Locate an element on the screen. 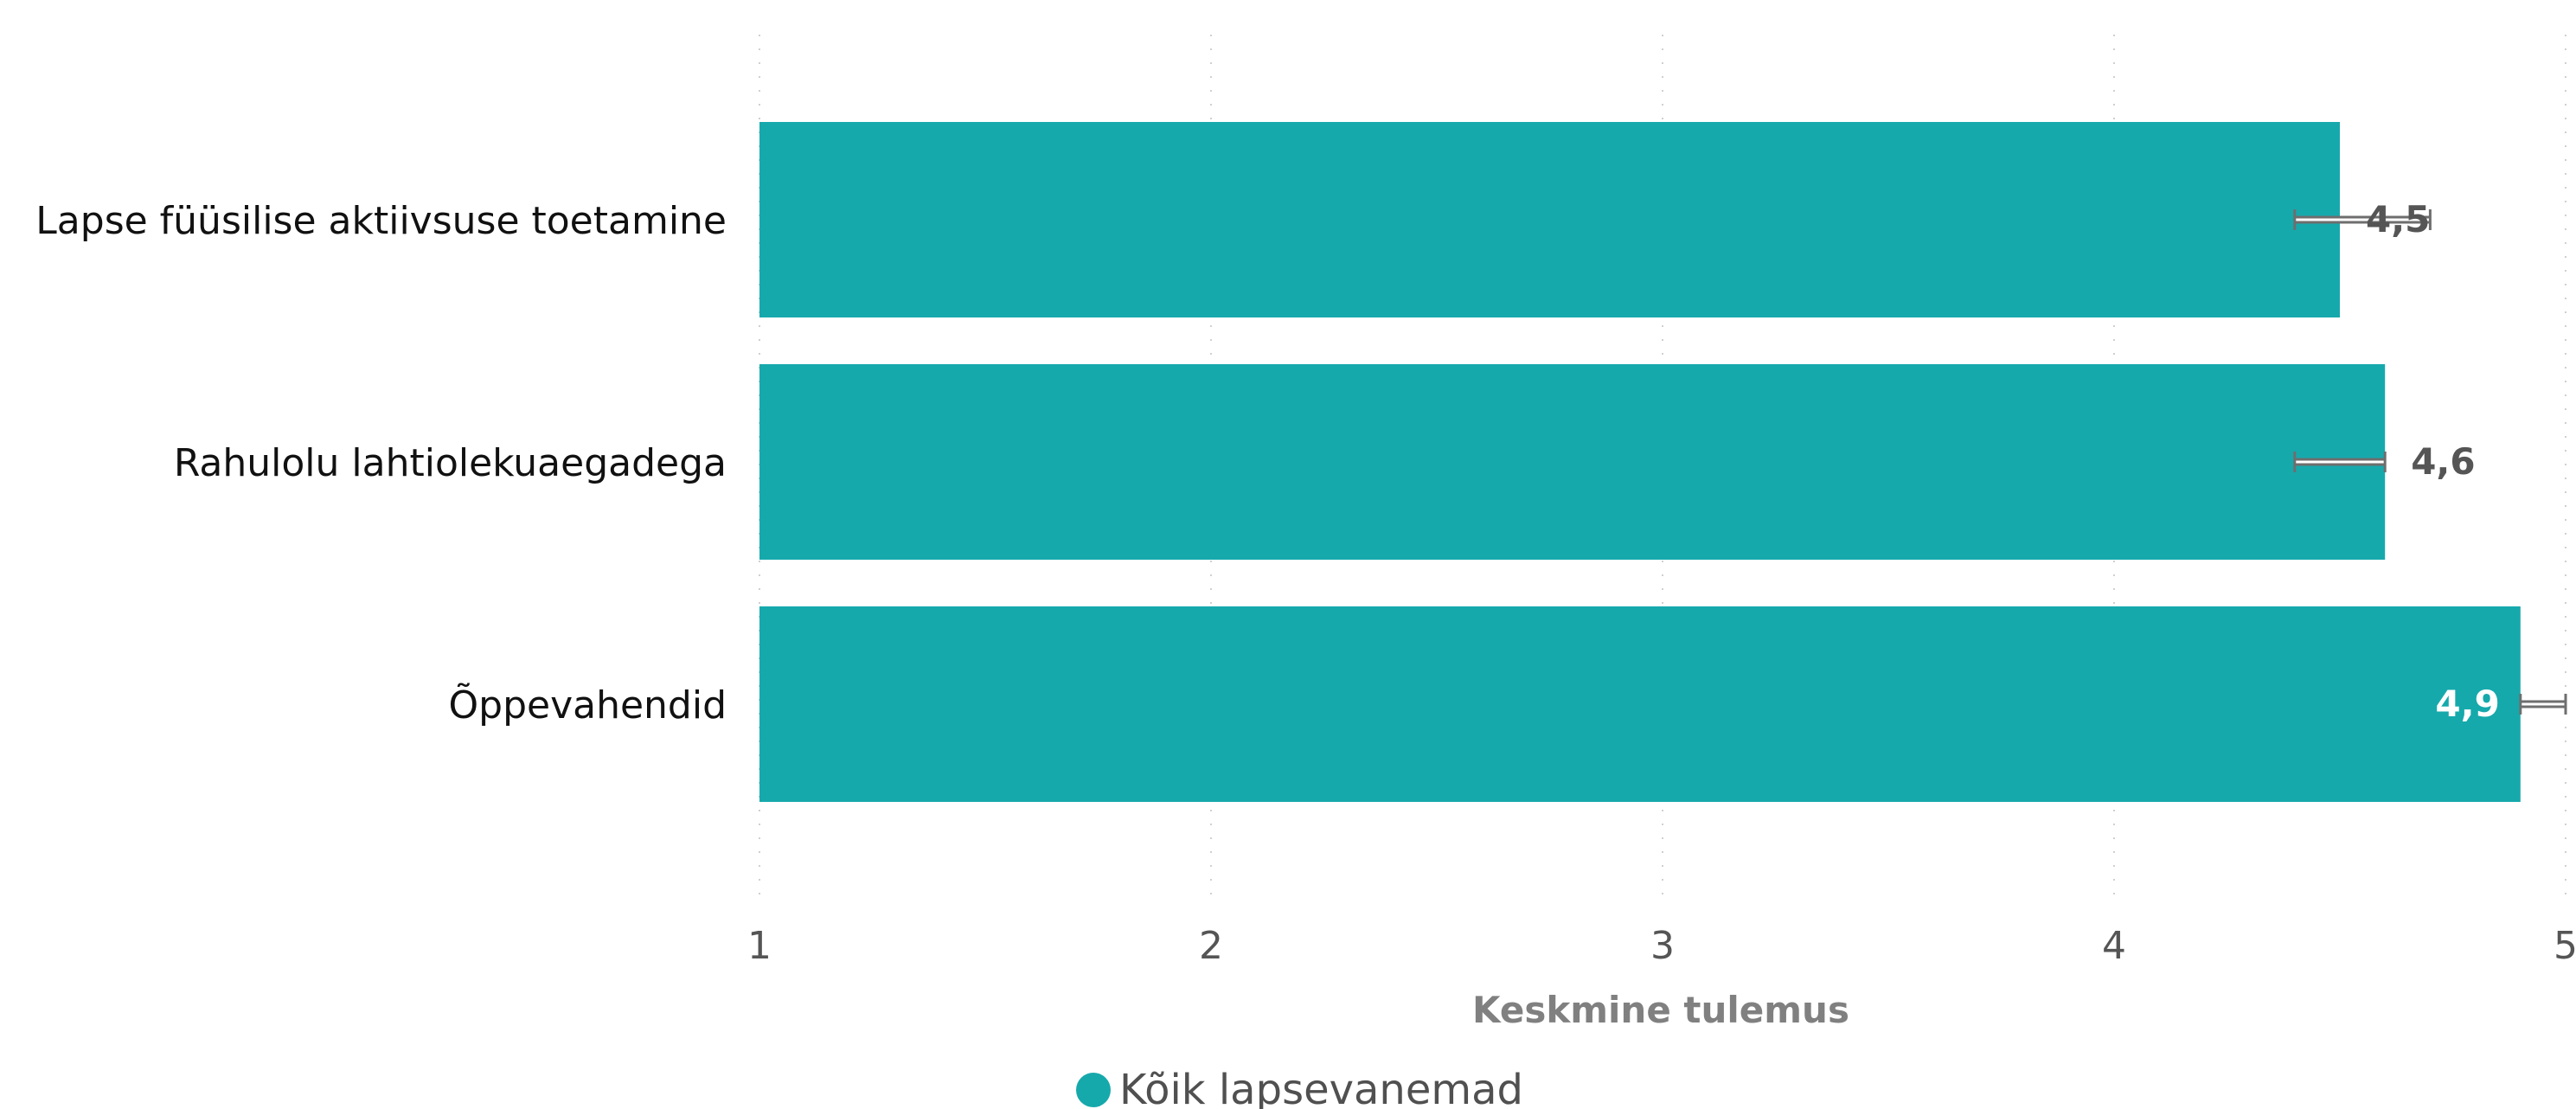 The height and width of the screenshot is (1109, 2576). x-tick-label: 3 is located at coordinates (1662, 946).